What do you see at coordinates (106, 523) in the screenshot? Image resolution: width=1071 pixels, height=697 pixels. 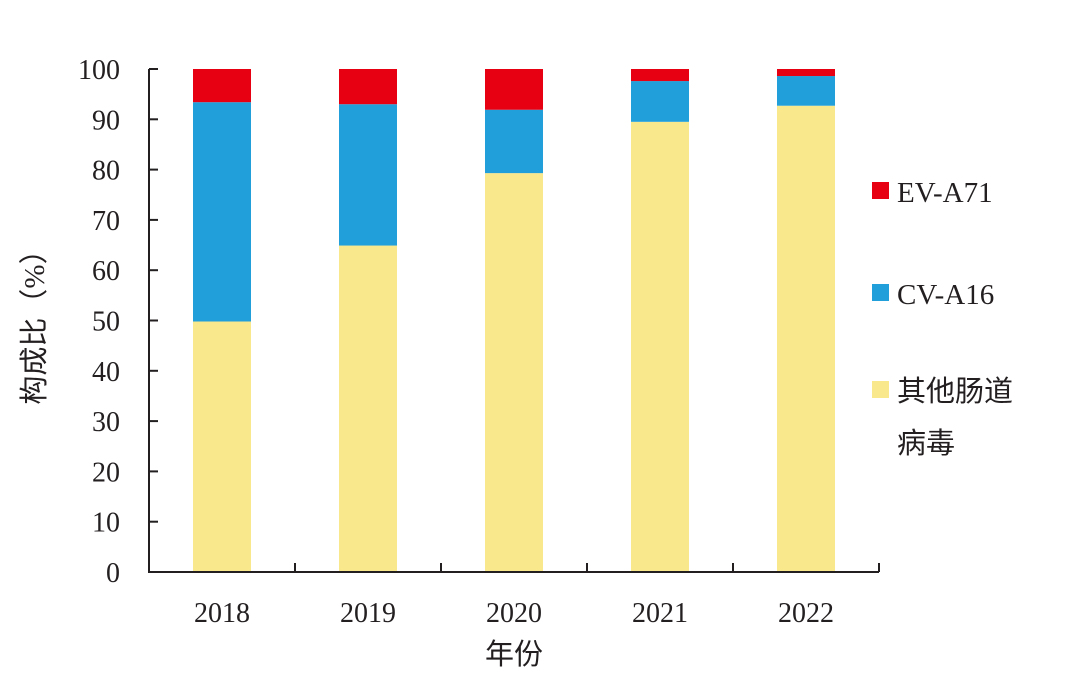 I see `y-tick-label: 10` at bounding box center [106, 523].